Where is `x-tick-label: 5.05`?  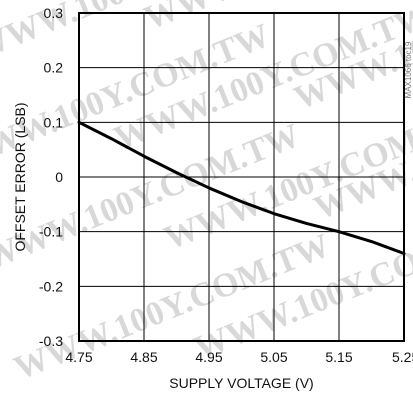
x-tick-label: 5.05 is located at coordinates (273, 357).